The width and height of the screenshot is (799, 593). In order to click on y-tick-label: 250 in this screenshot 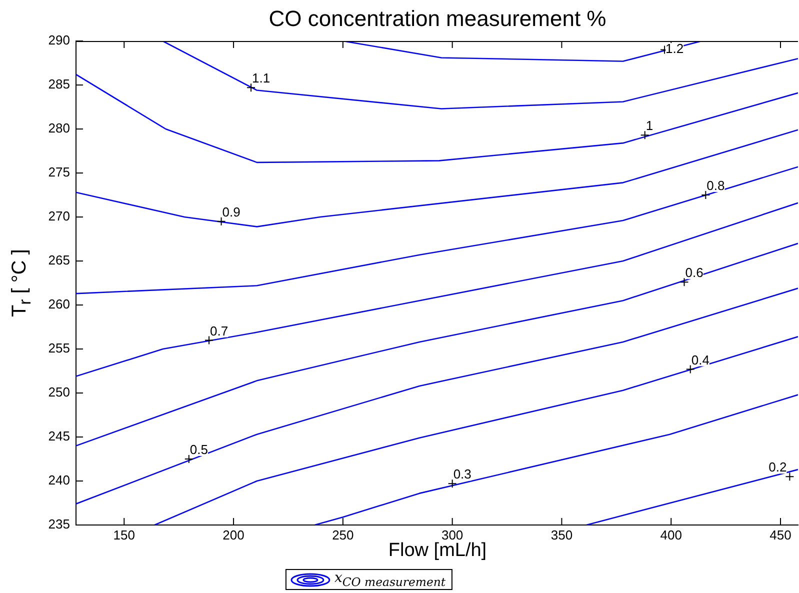, I will do `click(59, 392)`.